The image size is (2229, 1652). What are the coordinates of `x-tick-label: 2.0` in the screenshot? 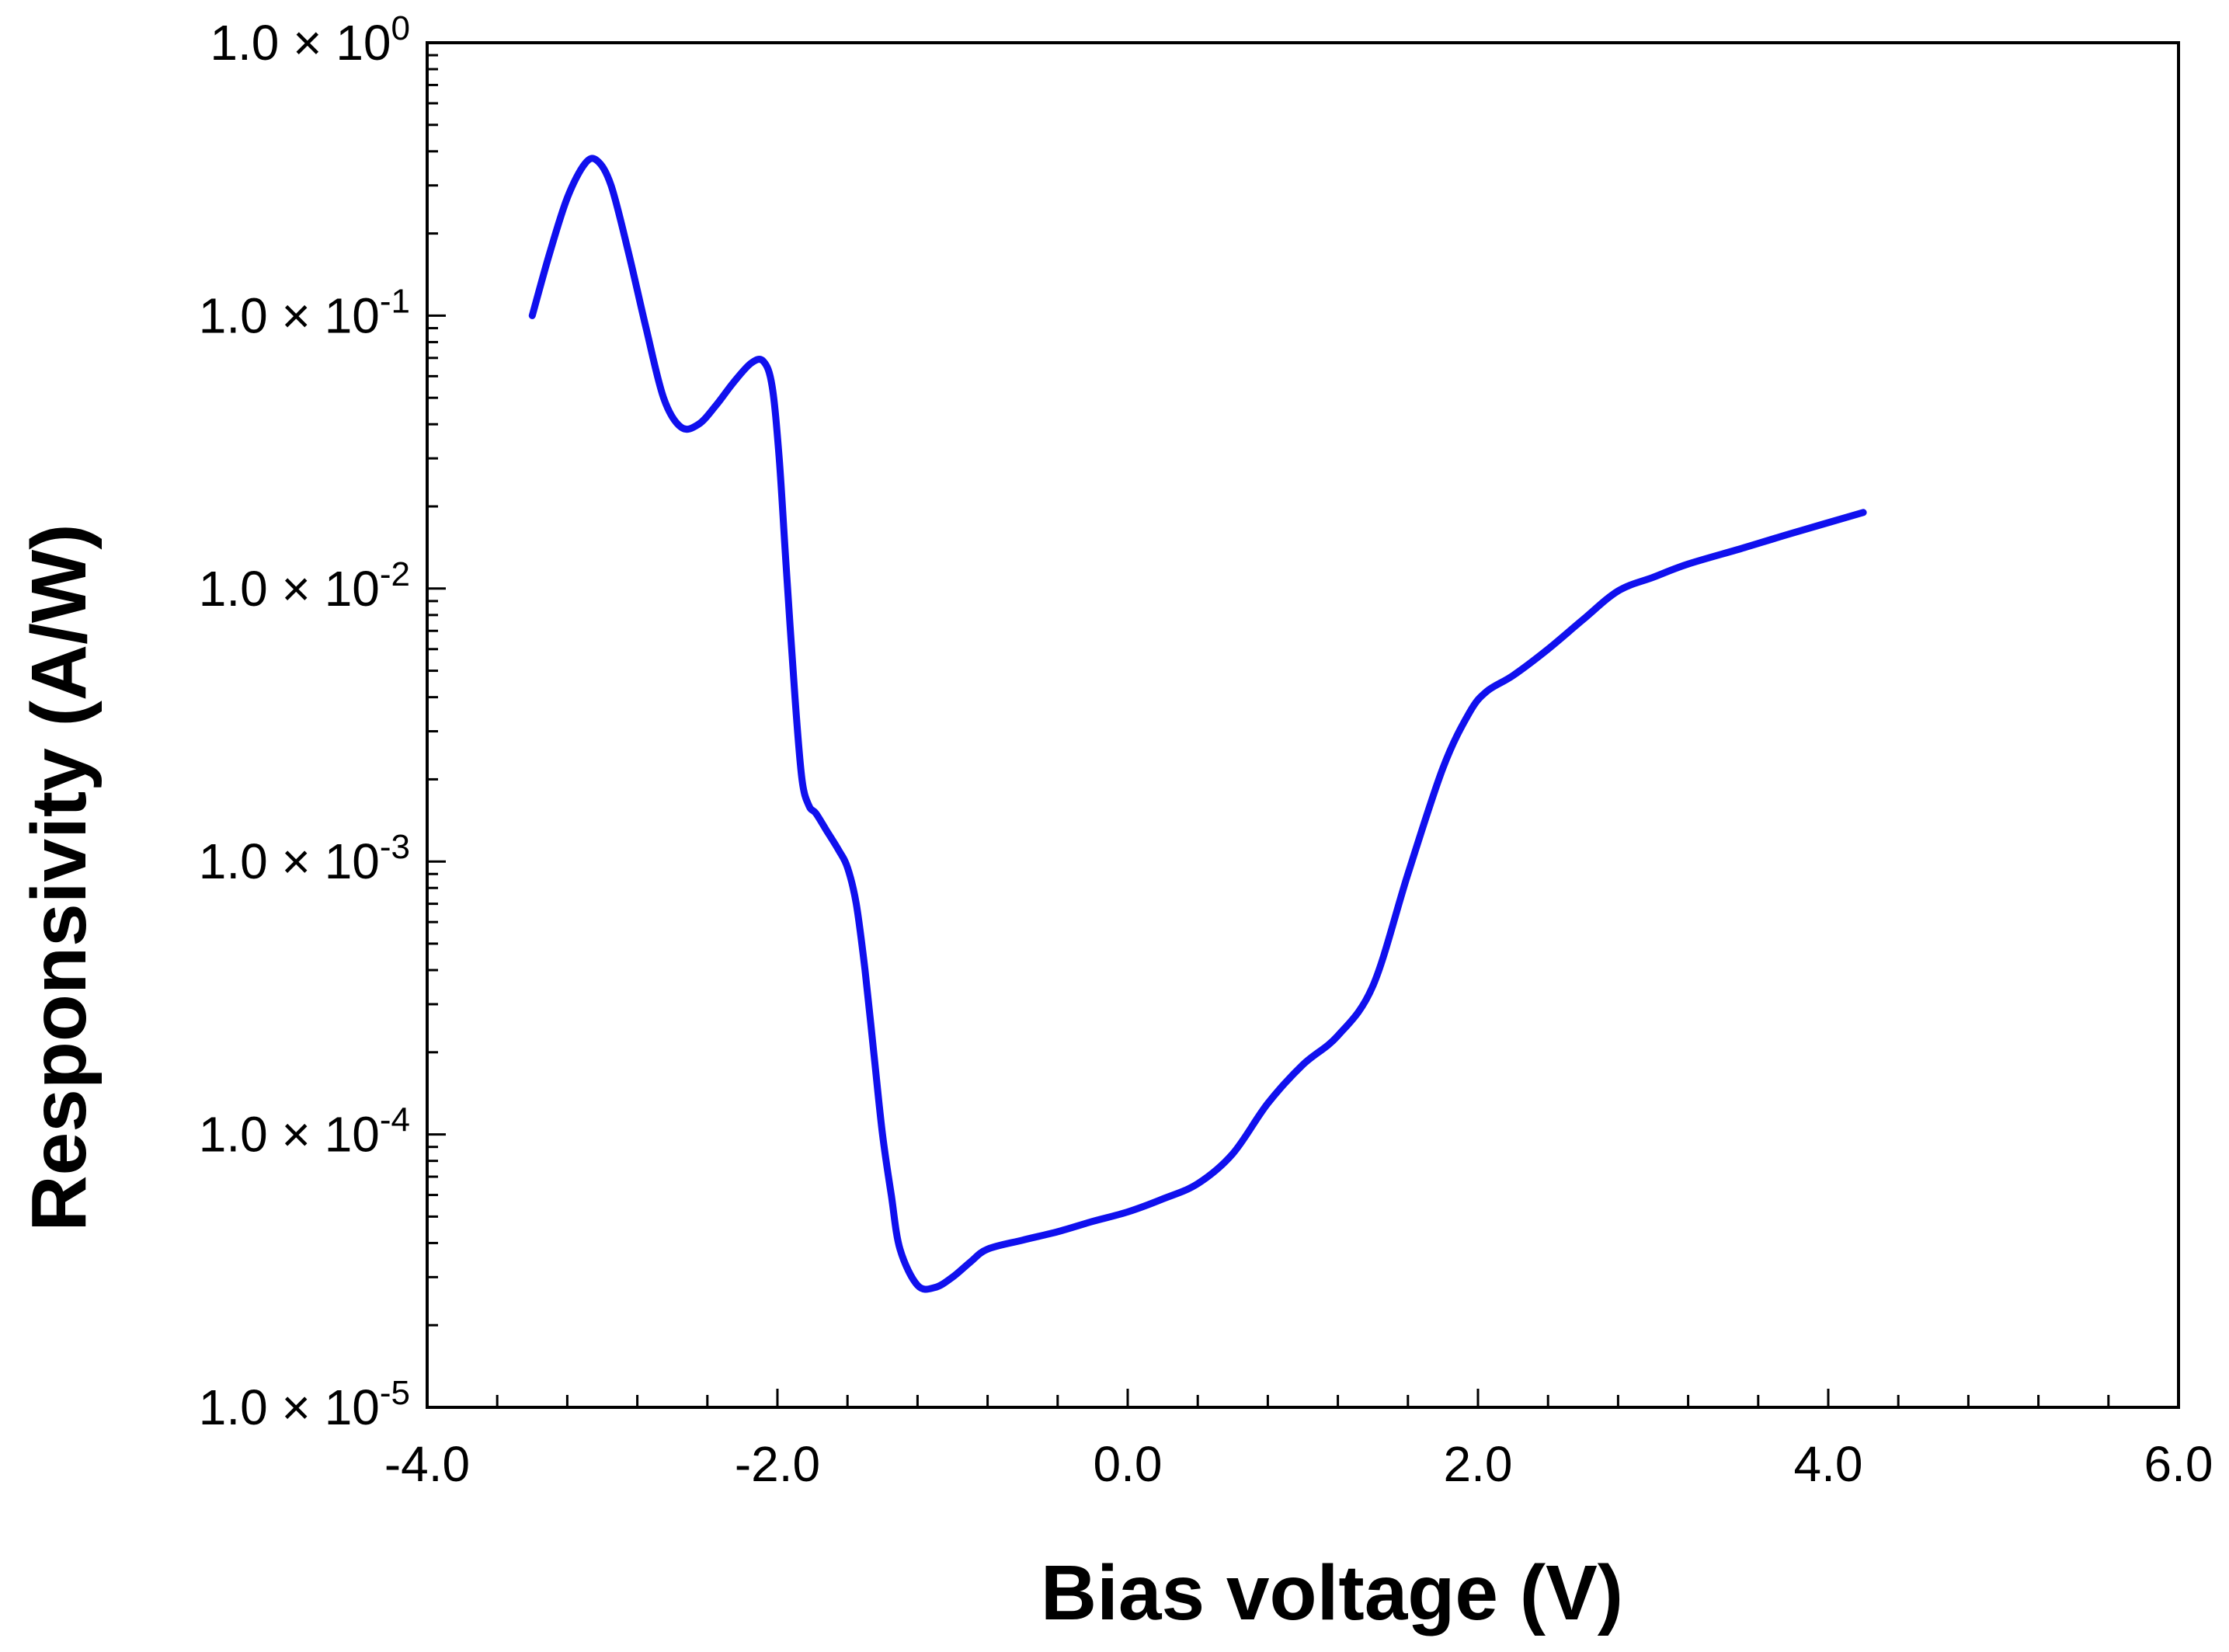 It's located at (1478, 1464).